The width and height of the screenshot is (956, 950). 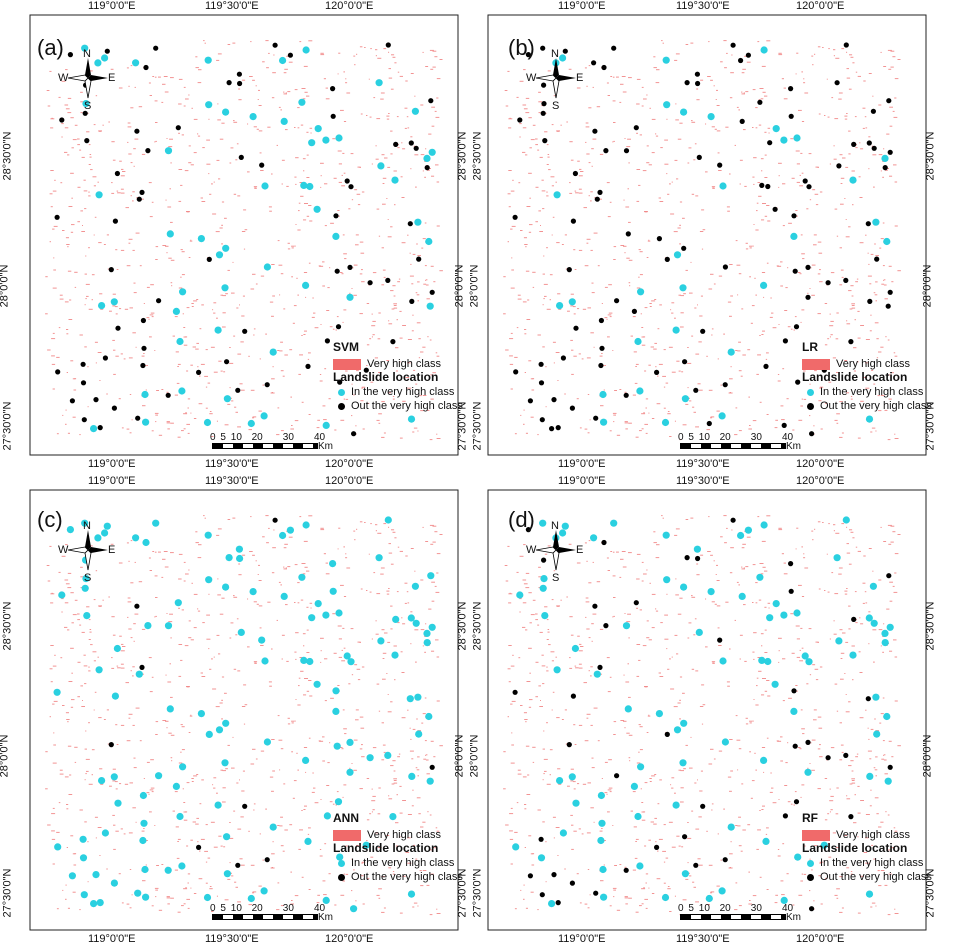 I want to click on compass-e-label: E, so click(x=112, y=550).